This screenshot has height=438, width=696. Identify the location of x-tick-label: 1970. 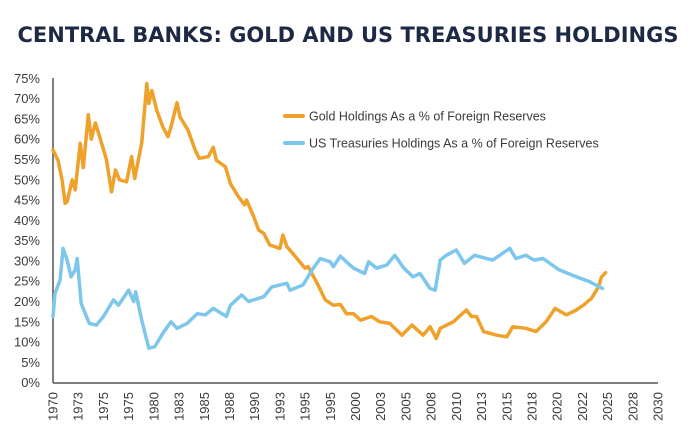
(53, 406).